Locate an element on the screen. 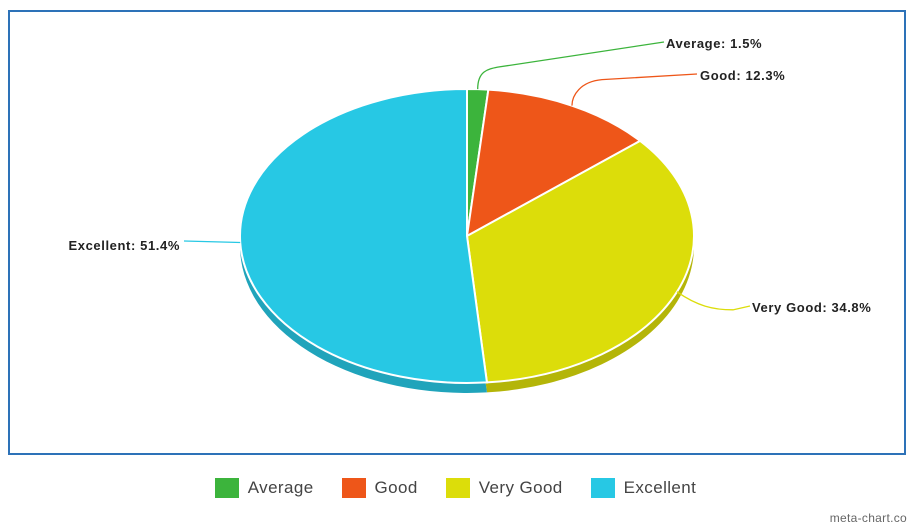 The image size is (911, 529). legend-swatch-very-good is located at coordinates (457, 488).